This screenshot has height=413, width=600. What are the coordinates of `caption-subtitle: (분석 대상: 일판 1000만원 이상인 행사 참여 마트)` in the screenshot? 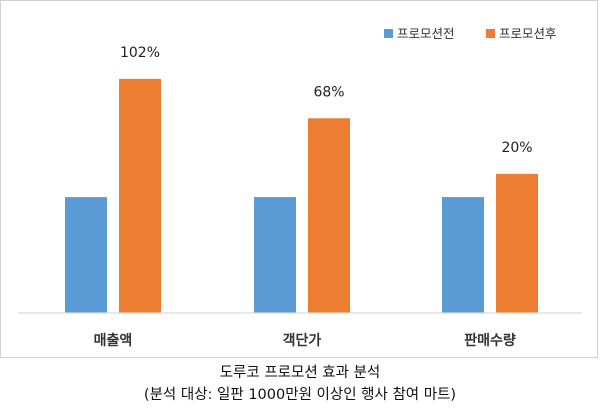 It's located at (300, 395).